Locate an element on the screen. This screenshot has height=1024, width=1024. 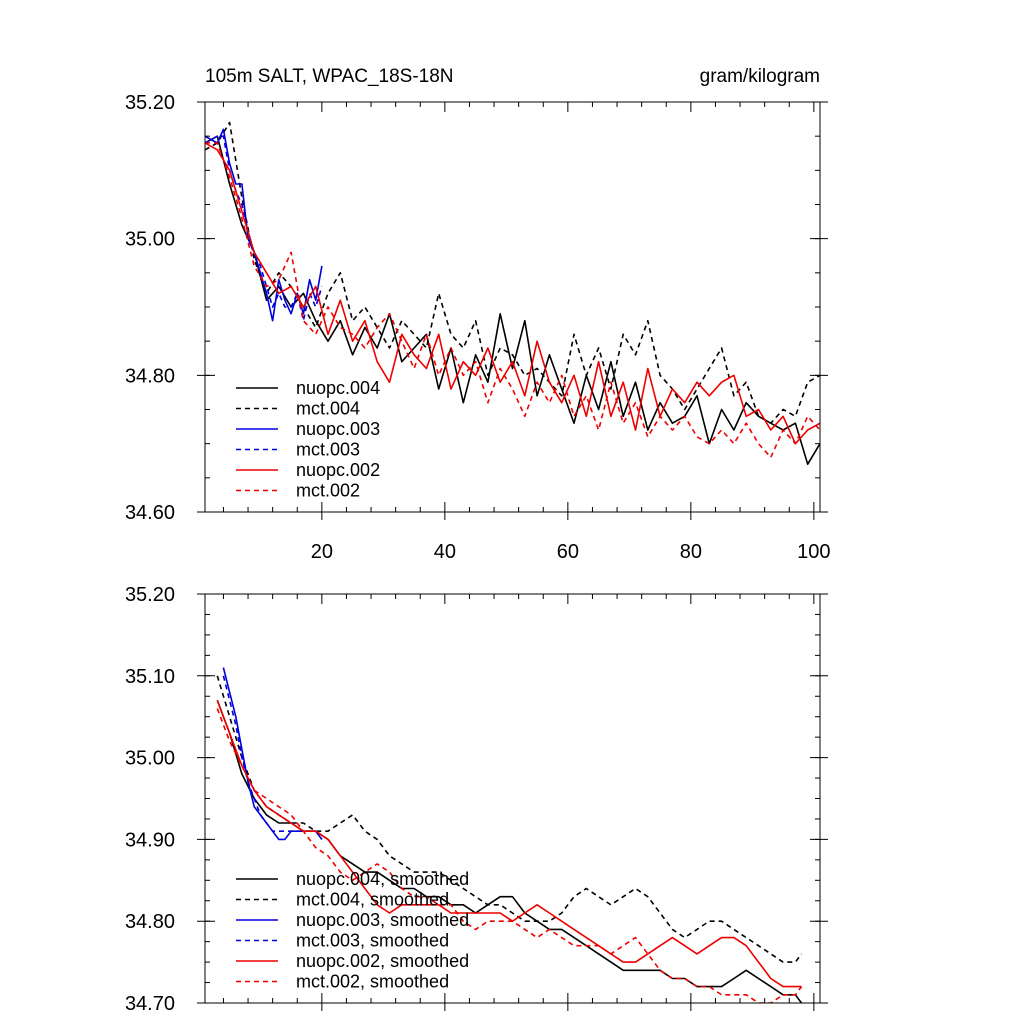
x-tick-label: 100 is located at coordinates (813, 552).